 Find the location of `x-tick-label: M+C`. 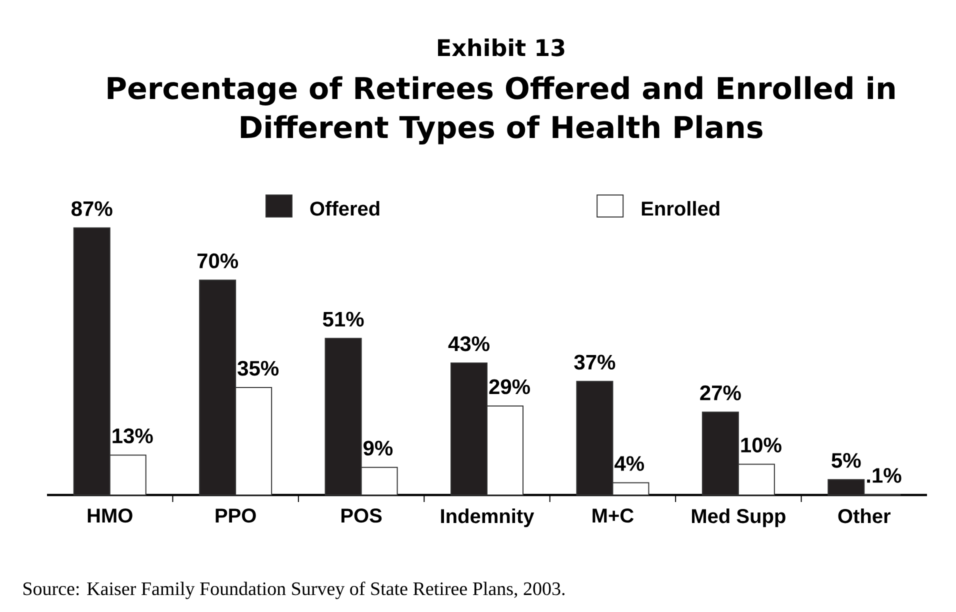

x-tick-label: M+C is located at coordinates (613, 515).